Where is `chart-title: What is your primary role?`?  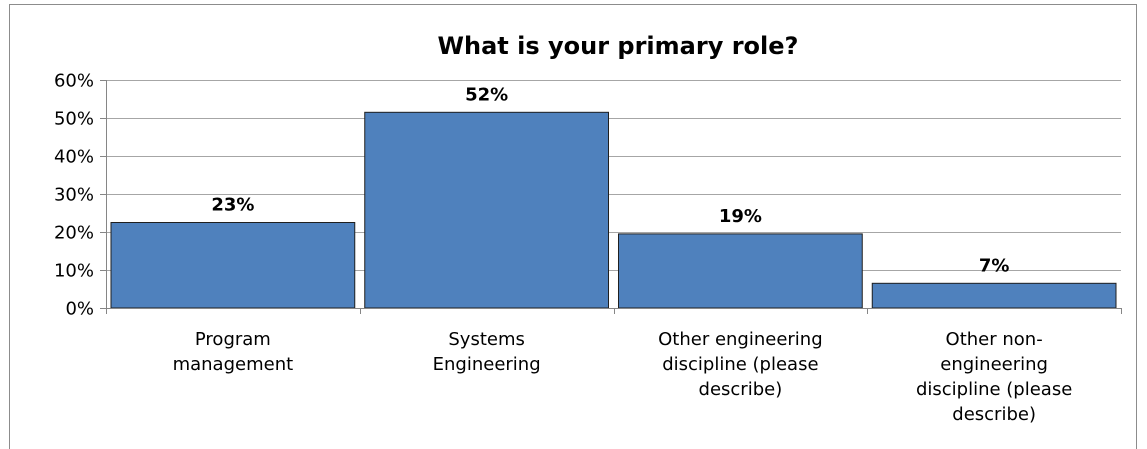
chart-title: What is your primary role? is located at coordinates (618, 46).